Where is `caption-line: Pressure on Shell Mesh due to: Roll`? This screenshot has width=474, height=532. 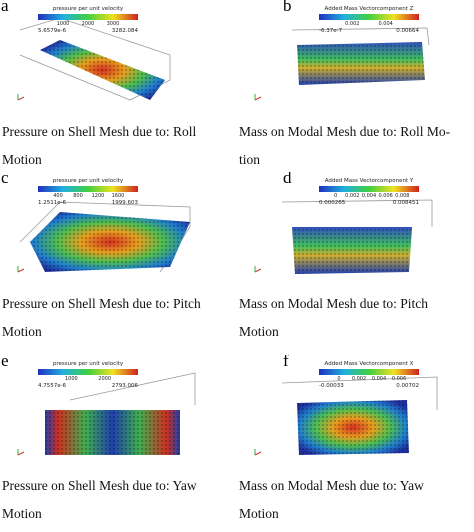
caption-line: Pressure on Shell Mesh due to: Roll is located at coordinates (99, 131).